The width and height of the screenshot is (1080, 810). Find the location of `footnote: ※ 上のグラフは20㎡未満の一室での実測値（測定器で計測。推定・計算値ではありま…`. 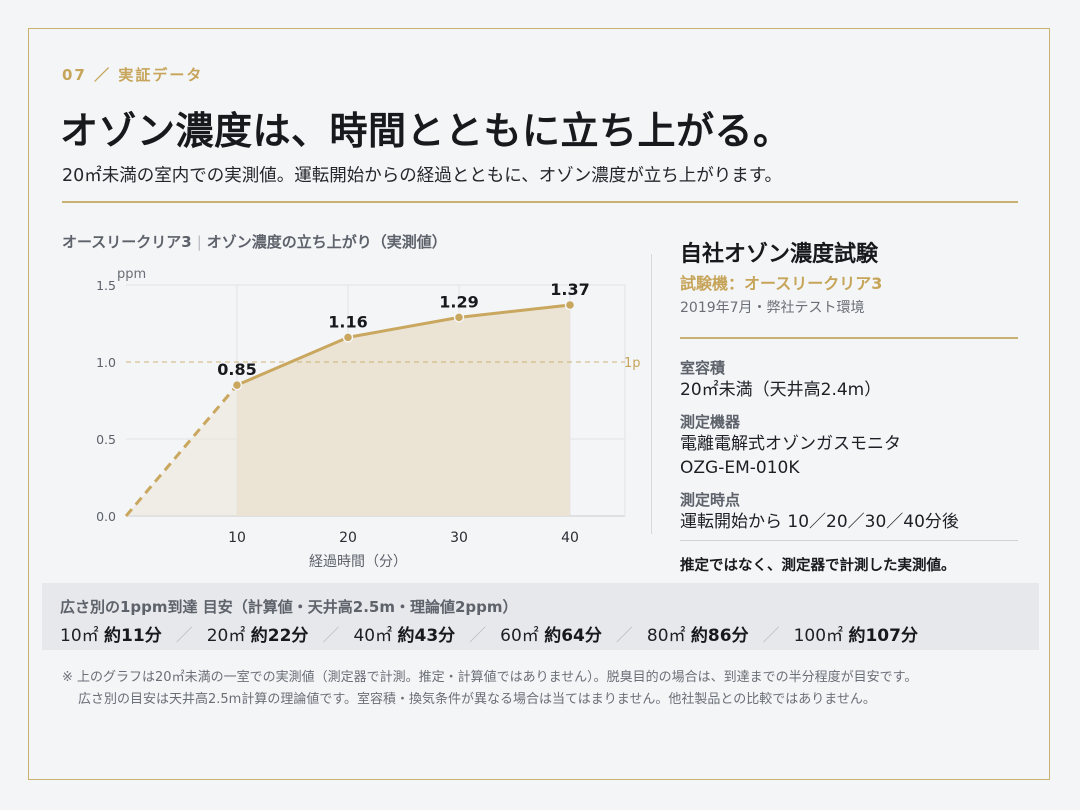

footnote: ※ 上のグラフは20㎡未満の一室での実測値（測定器で計測。推定・計算値ではありま… is located at coordinates (489, 689).